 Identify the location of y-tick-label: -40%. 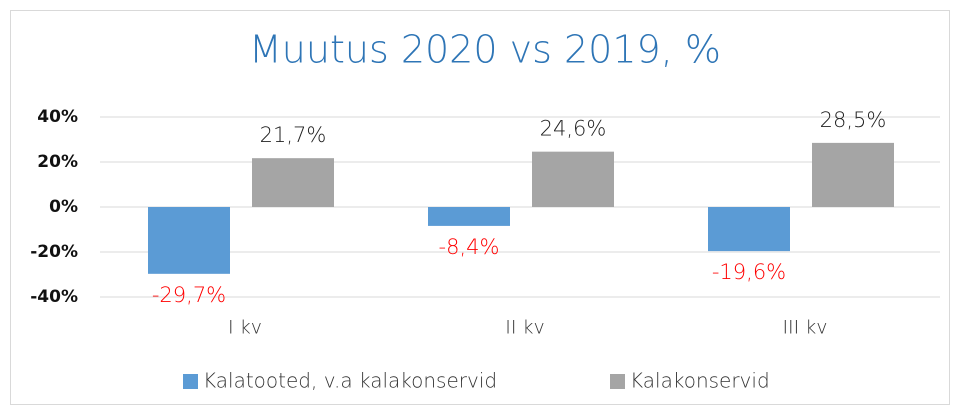
(54, 297).